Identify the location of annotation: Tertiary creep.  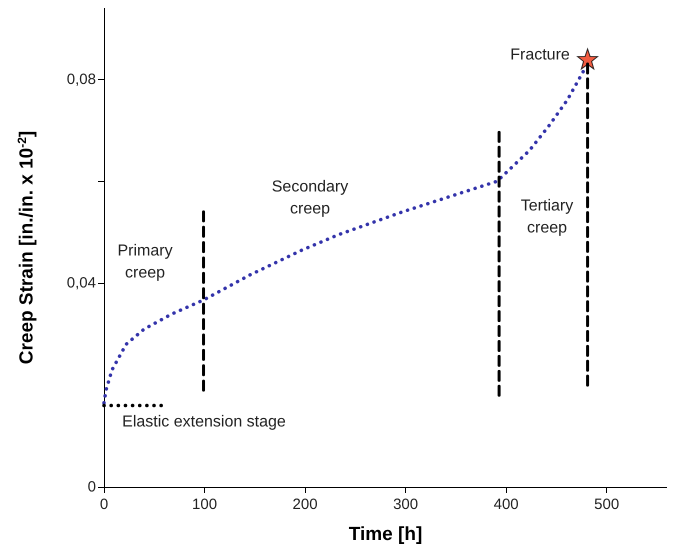
(547, 217).